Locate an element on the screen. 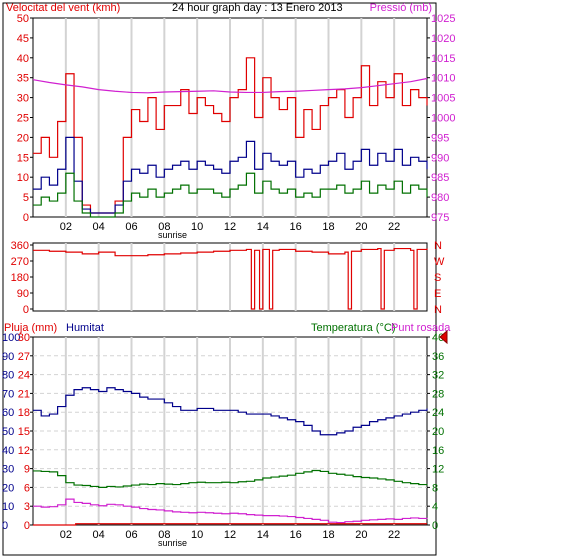 This screenshot has width=573, height=559. panel1-x-tick: 22 is located at coordinates (394, 227).